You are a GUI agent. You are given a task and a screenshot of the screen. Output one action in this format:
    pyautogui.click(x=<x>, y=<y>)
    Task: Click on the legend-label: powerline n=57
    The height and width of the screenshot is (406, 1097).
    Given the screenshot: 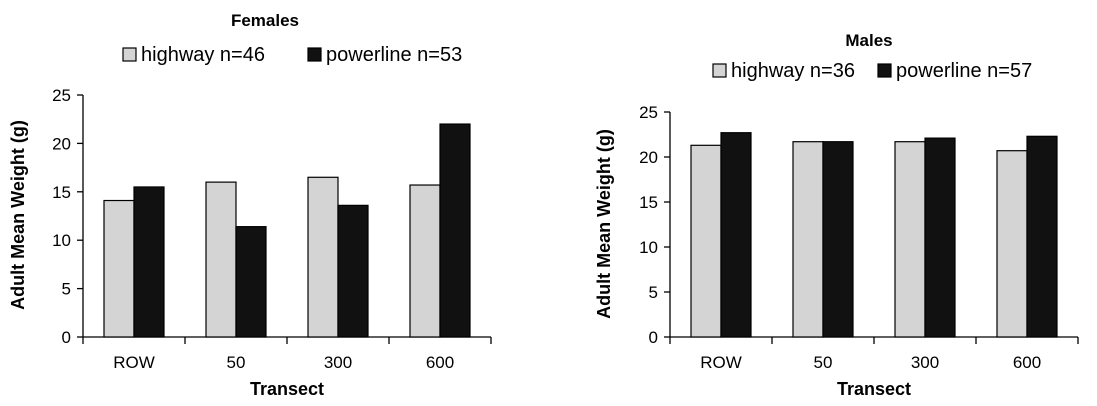 What is the action you would take?
    pyautogui.click(x=964, y=71)
    